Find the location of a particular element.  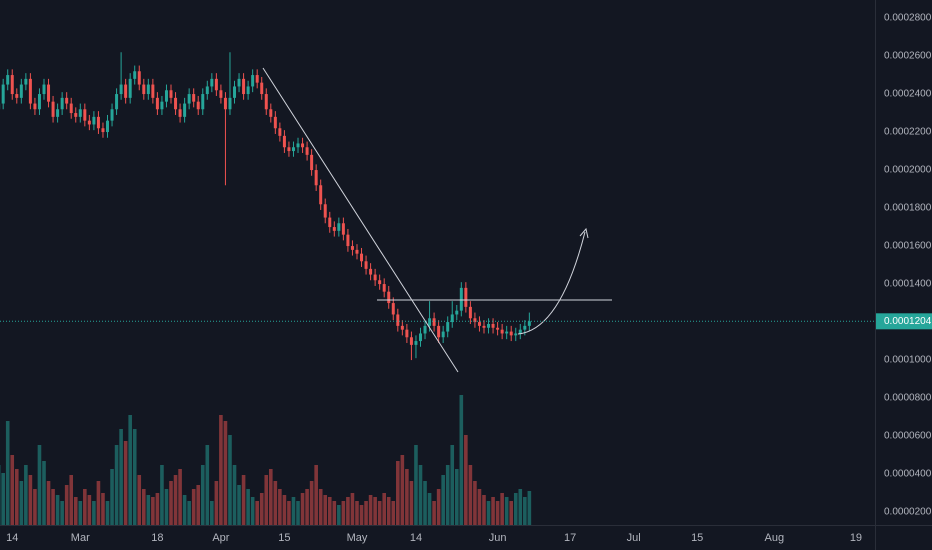

y-tick-label: 0.0001600 is located at coordinates (908, 246).